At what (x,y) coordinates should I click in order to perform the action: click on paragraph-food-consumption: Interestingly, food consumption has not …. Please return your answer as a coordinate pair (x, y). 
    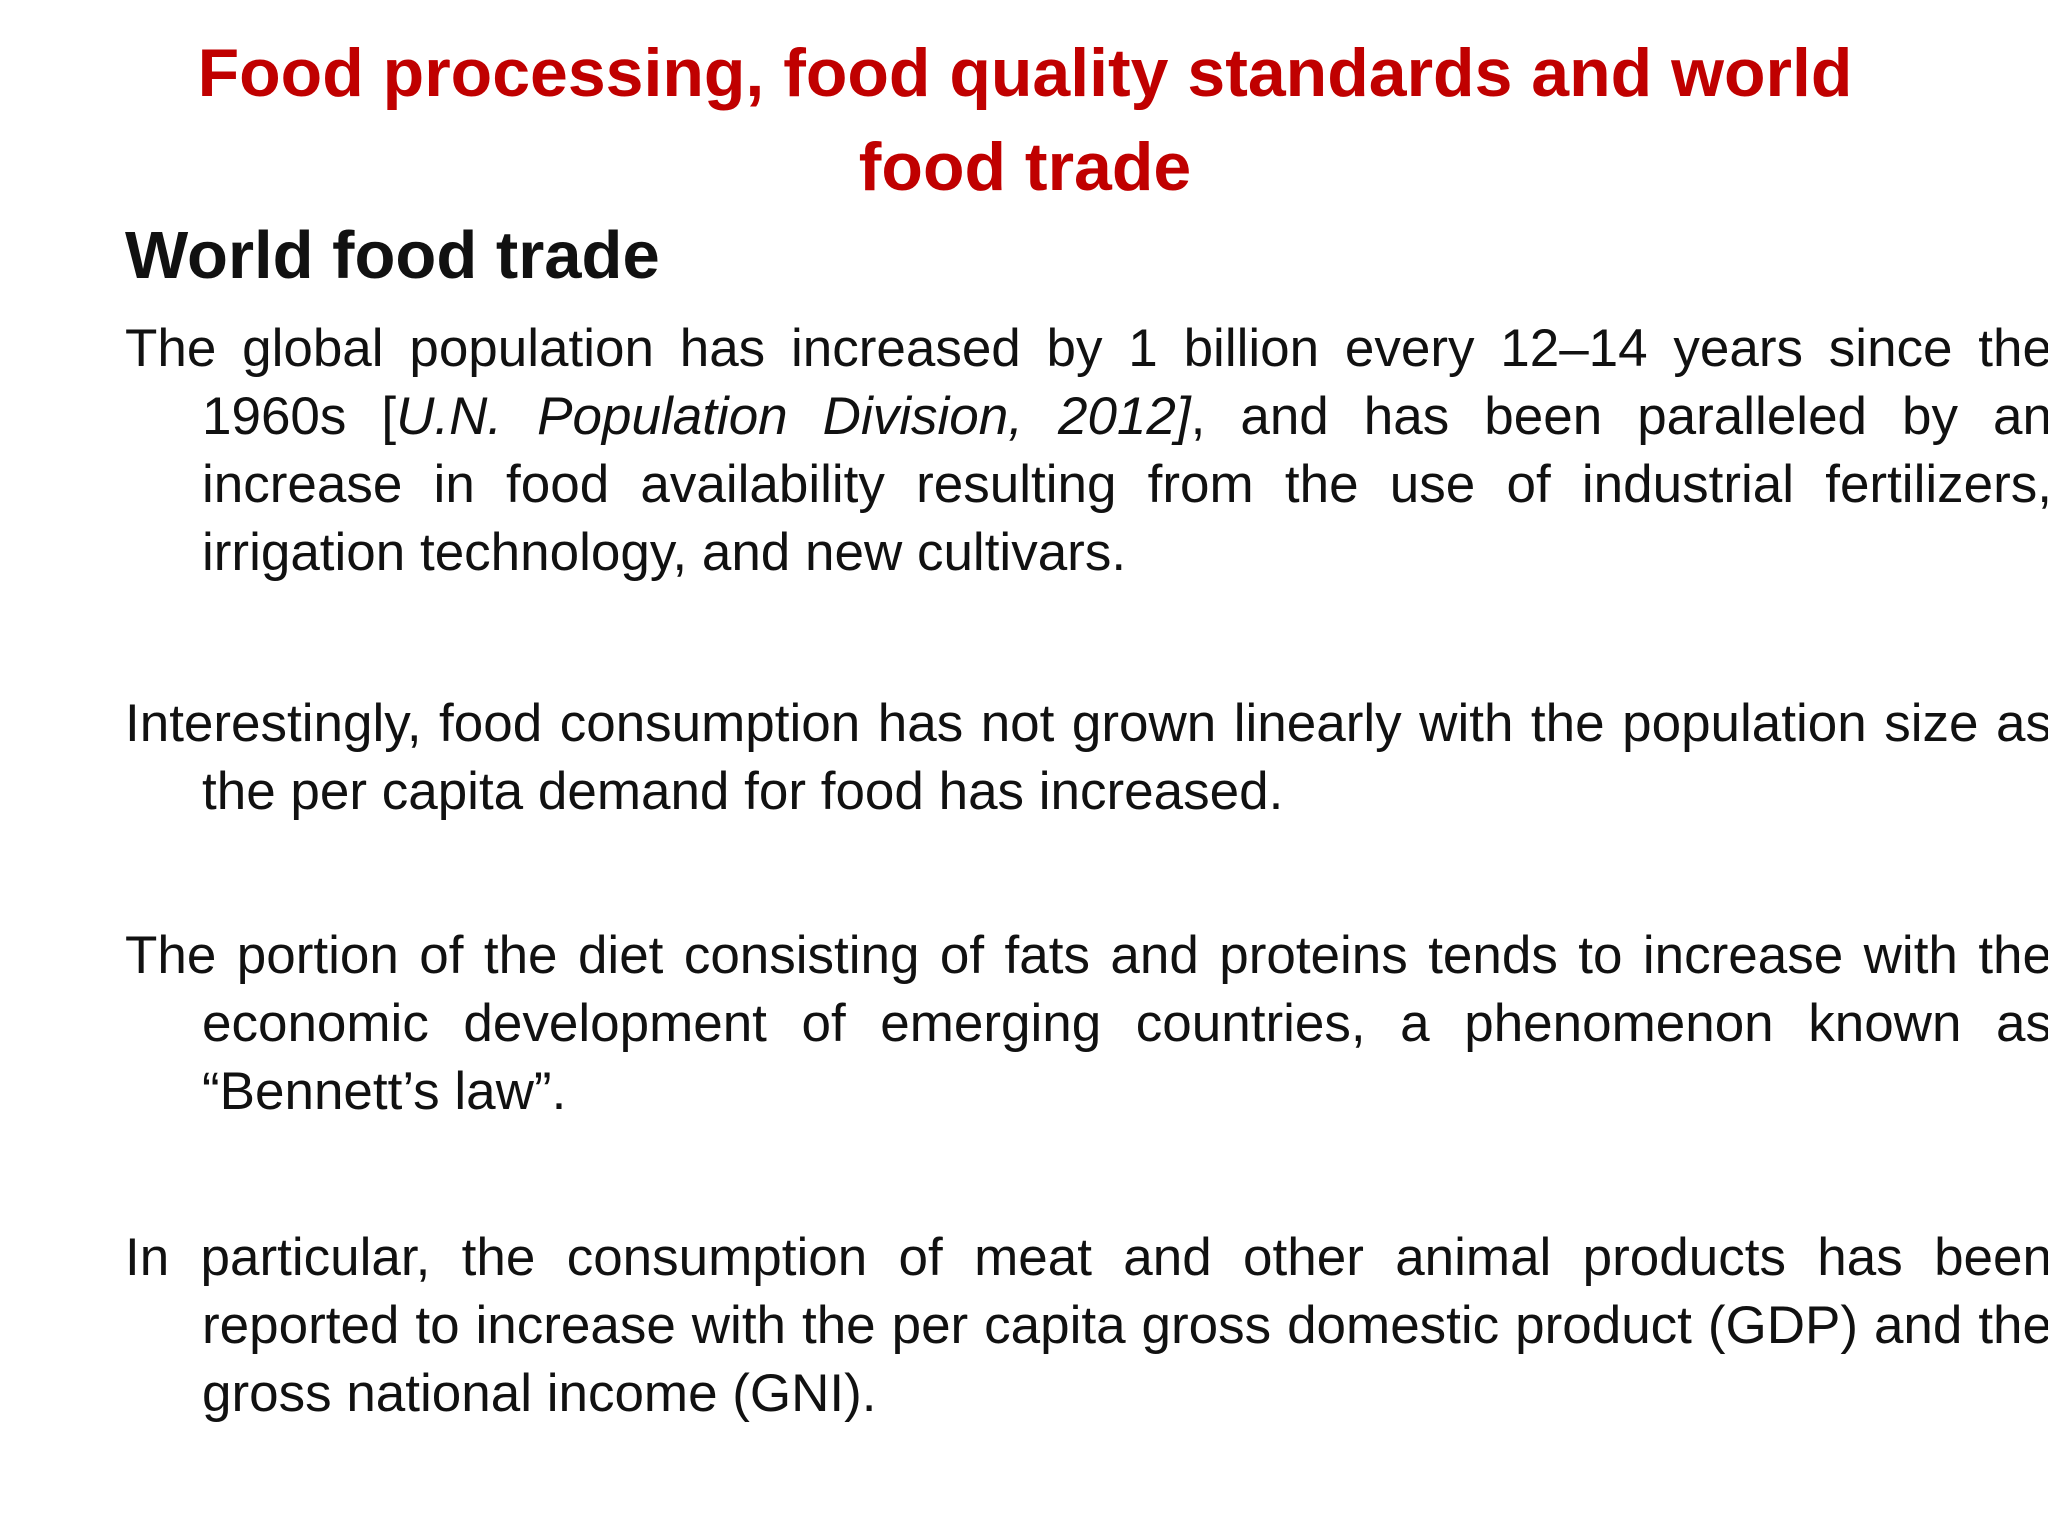
    Looking at the image, I should click on (1086, 757).